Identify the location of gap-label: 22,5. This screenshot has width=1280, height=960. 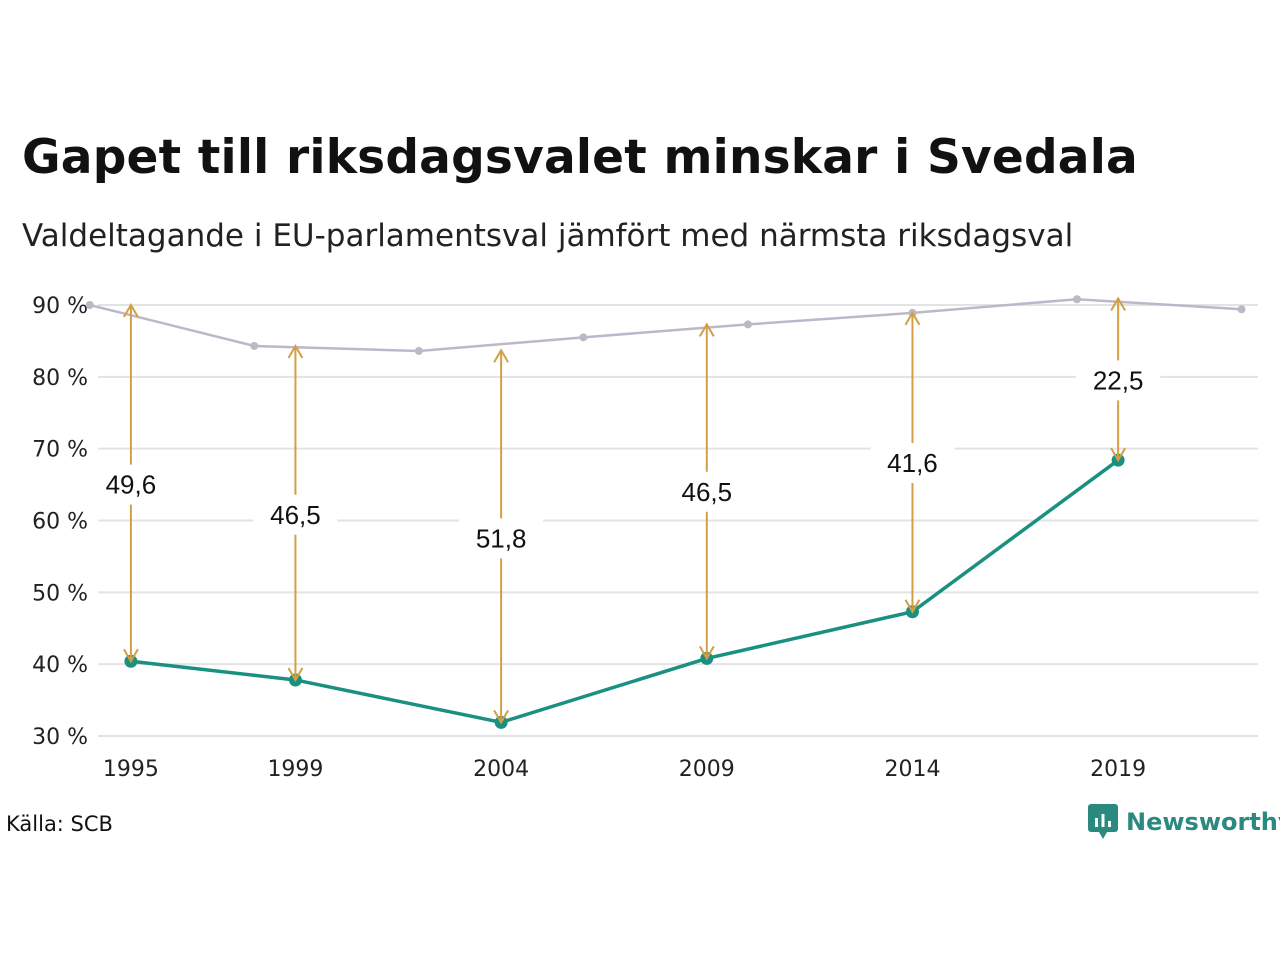
(1118, 380).